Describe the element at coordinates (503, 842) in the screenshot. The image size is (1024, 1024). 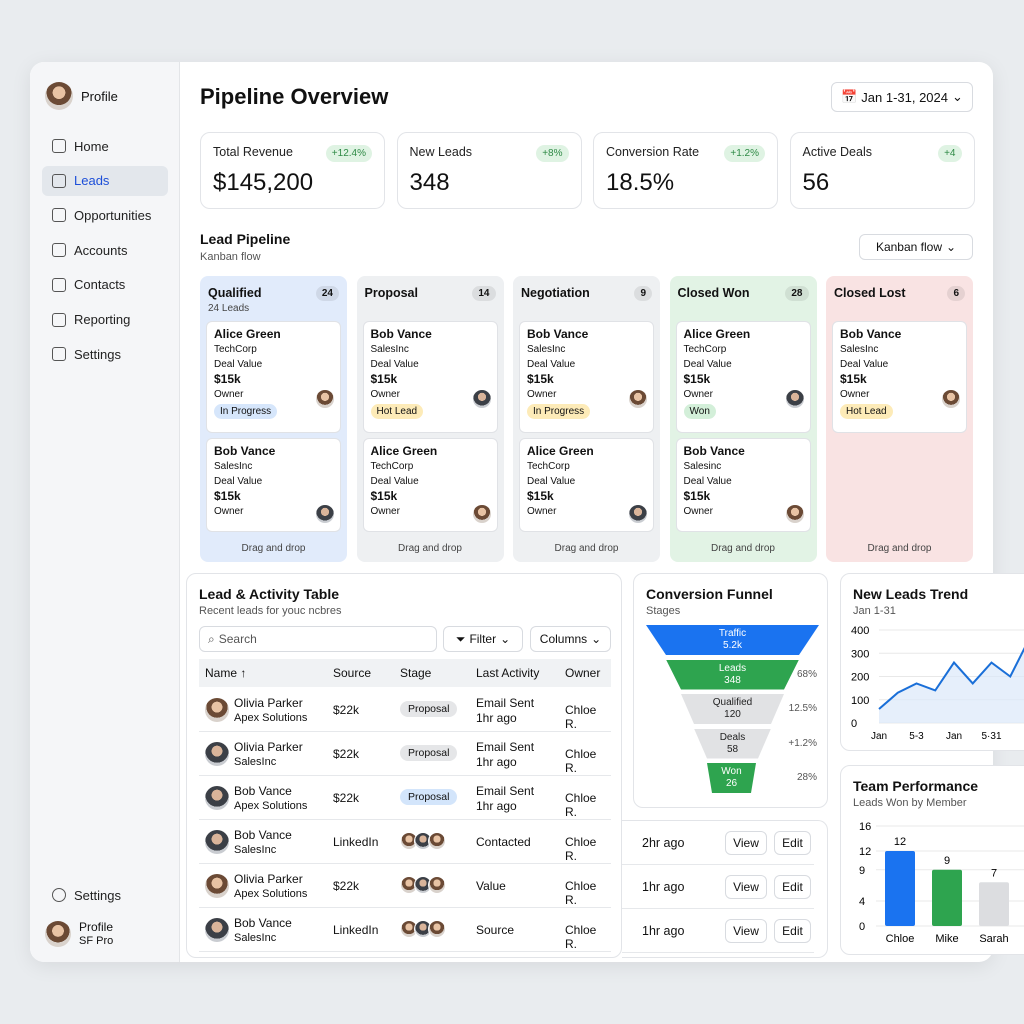
I see `last-activity: Contacted` at that location.